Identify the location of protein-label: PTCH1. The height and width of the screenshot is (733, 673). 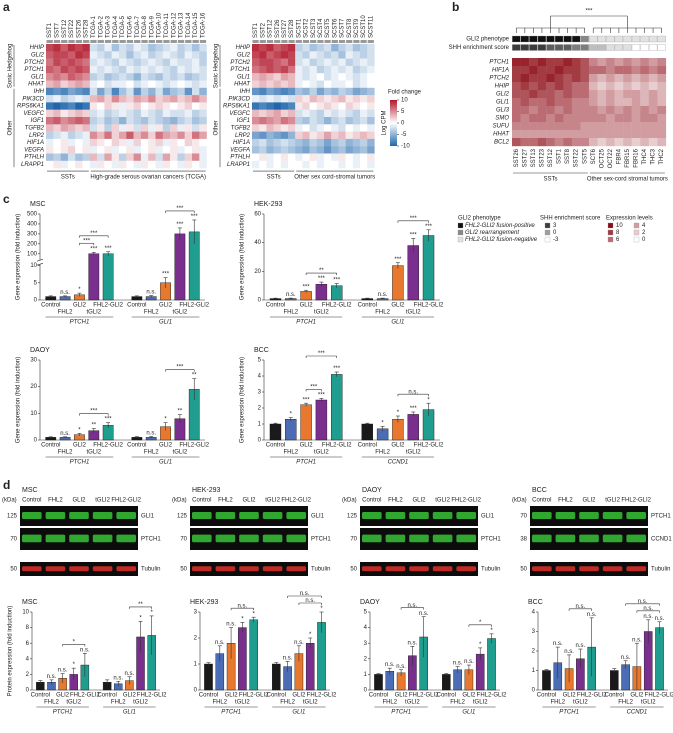
(491, 540).